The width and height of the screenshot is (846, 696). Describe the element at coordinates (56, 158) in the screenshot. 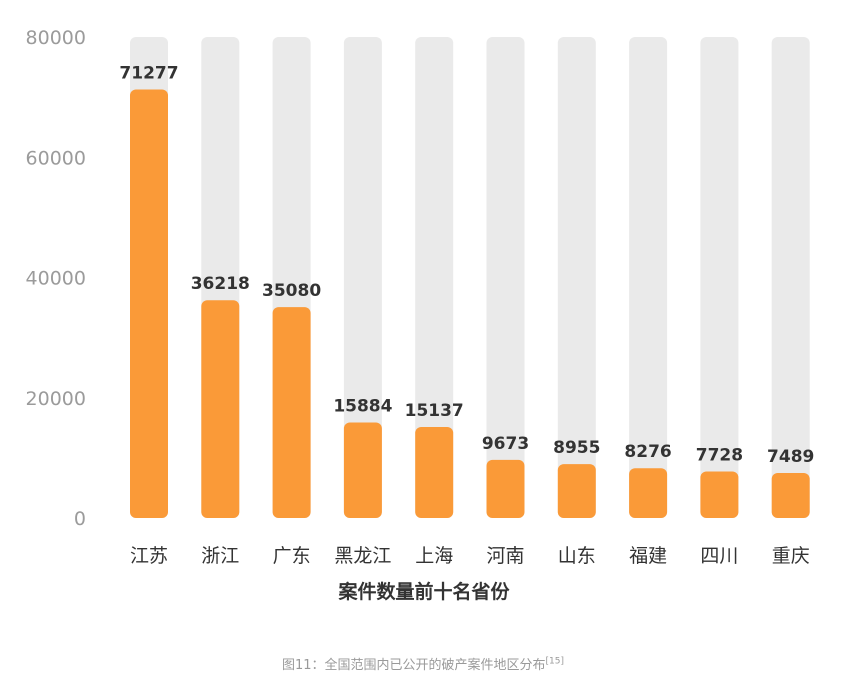

I see `y-tick-label: 60000` at that location.